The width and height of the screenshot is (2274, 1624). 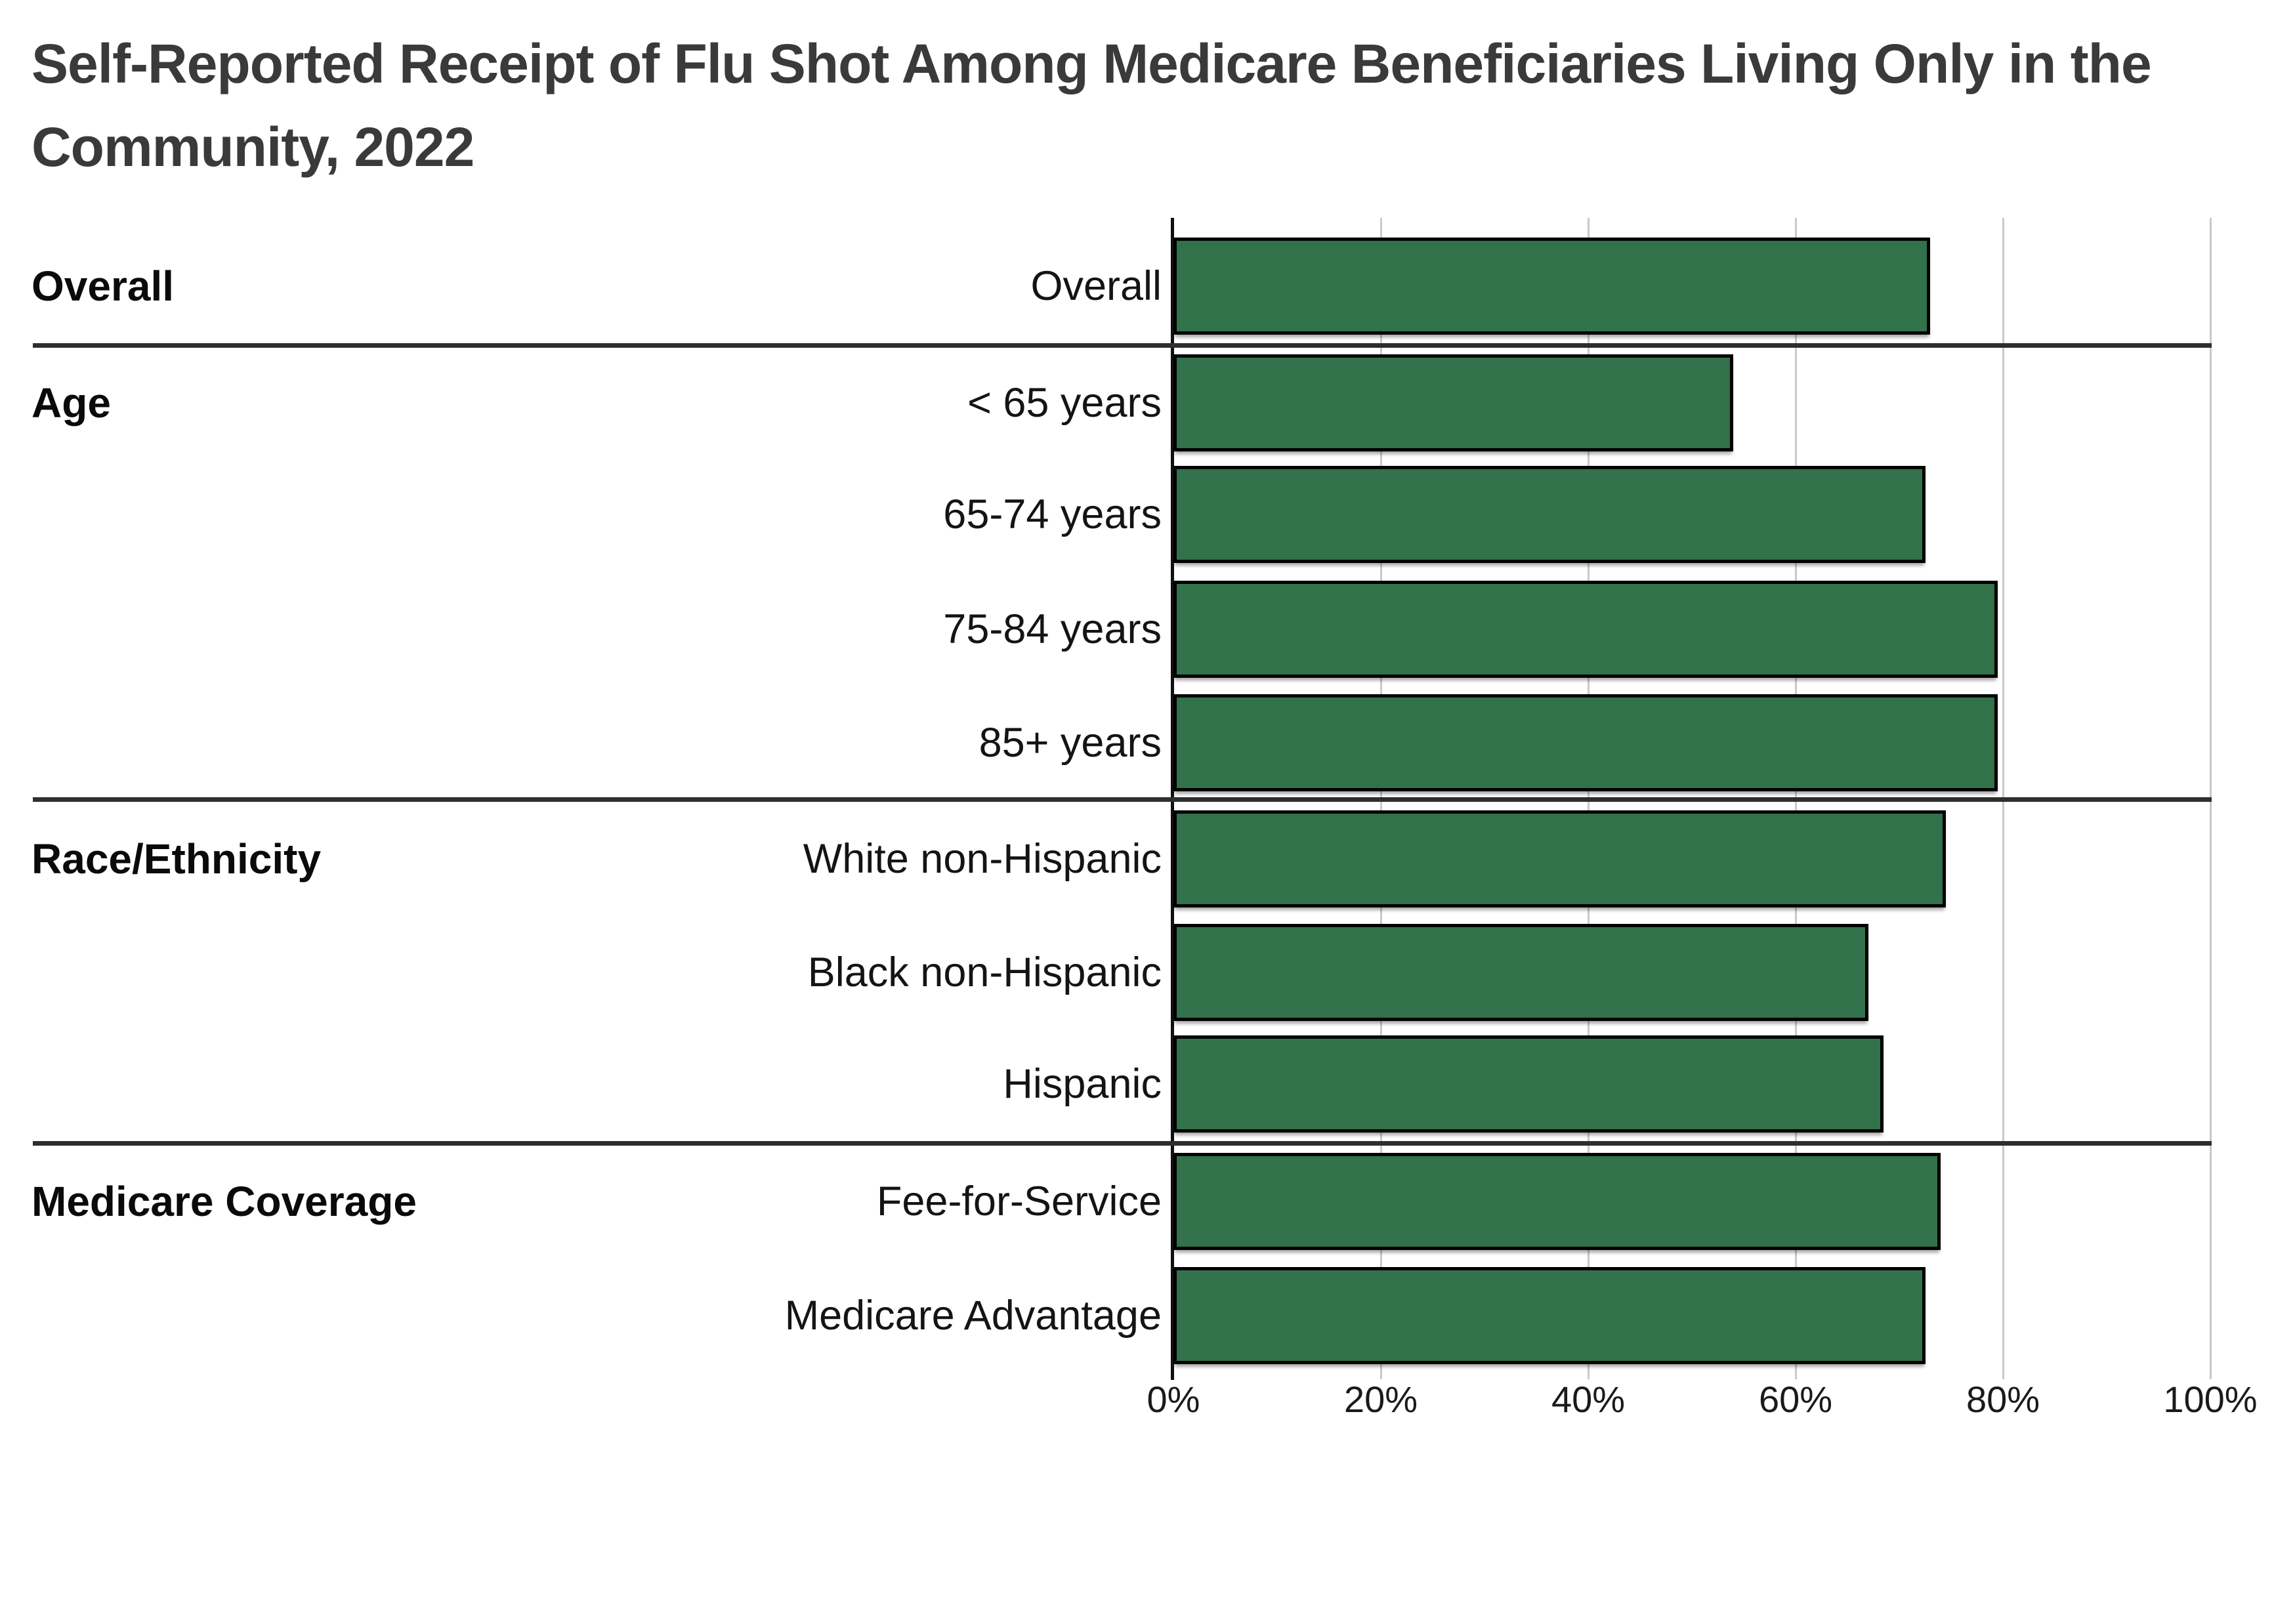 What do you see at coordinates (71, 403) in the screenshot?
I see `group-label-age: Age` at bounding box center [71, 403].